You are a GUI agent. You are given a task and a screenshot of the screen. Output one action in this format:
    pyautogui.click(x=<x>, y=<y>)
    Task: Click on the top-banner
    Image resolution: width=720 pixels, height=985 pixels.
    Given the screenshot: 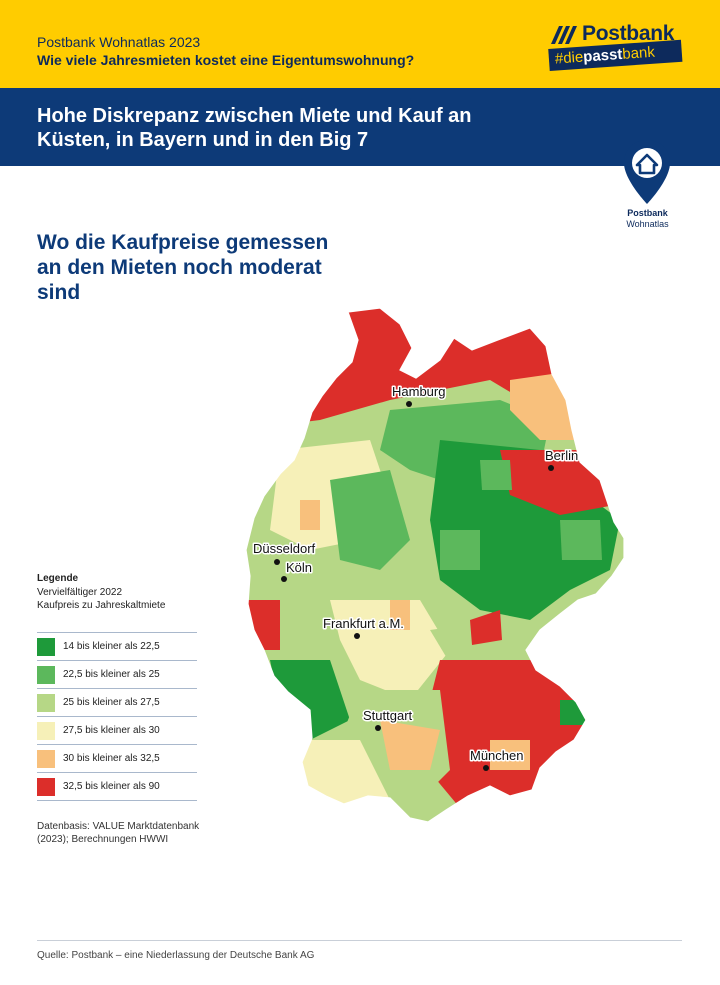 What is the action you would take?
    pyautogui.click(x=360, y=44)
    